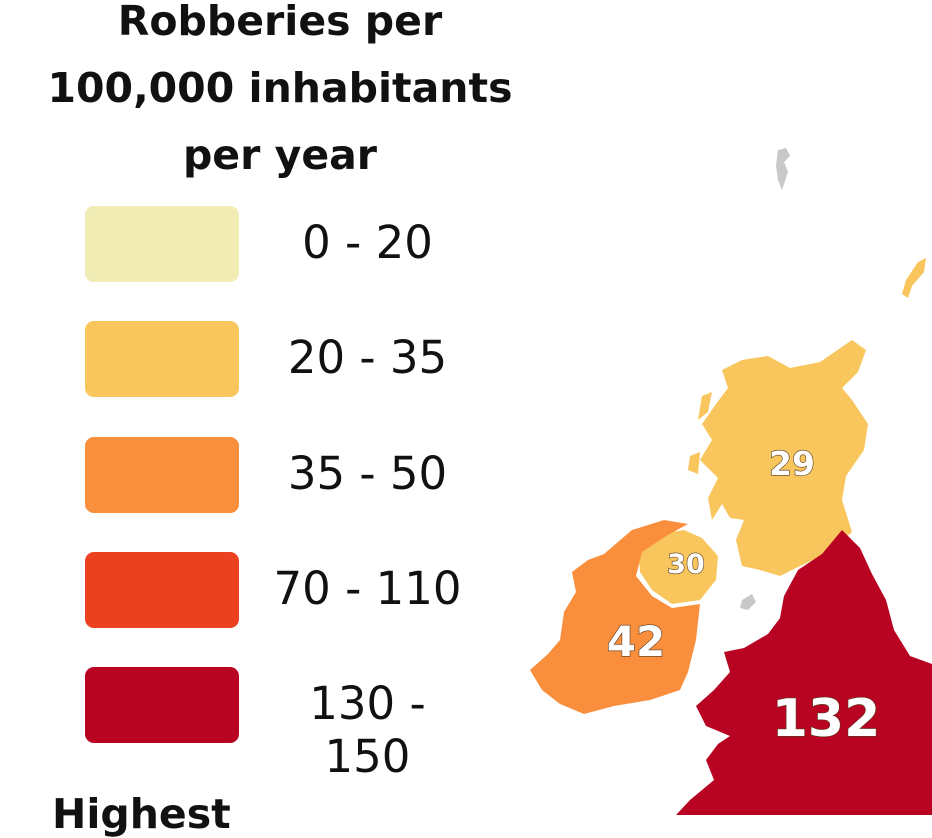 The height and width of the screenshot is (838, 932). What do you see at coordinates (367, 730) in the screenshot?
I see `legend-range-label: 130 - 150` at bounding box center [367, 730].